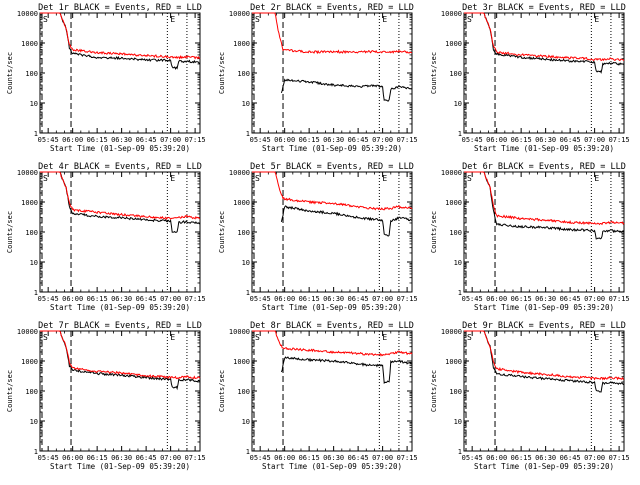  Describe the element at coordinates (332, 326) in the screenshot. I see `panel-title: Det 8r BLACK = Events, RED = LLD` at that location.